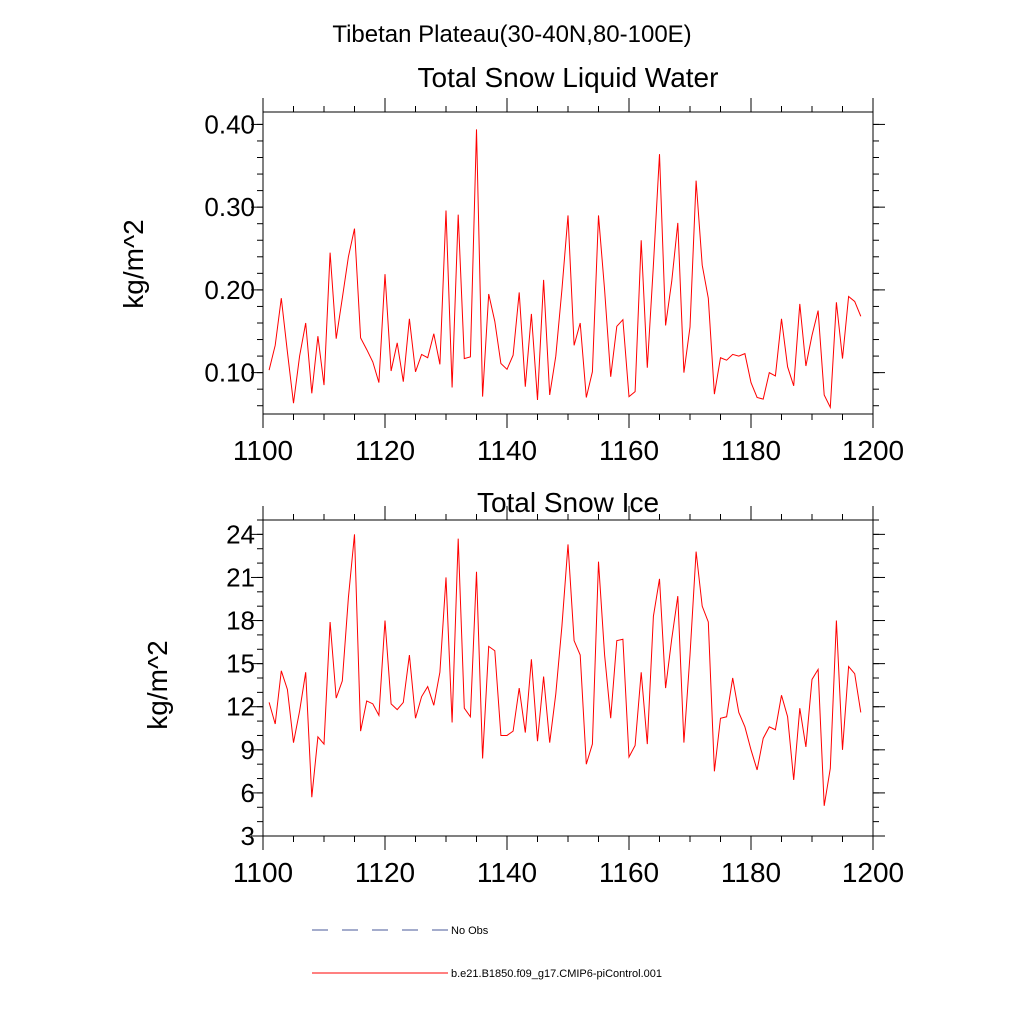 The width and height of the screenshot is (1024, 1024). Describe the element at coordinates (229, 207) in the screenshot. I see `liquid-y-tick-label: 0.30` at that location.